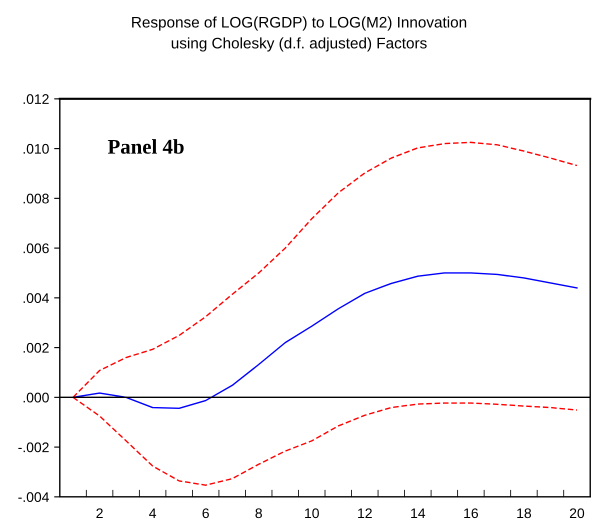 The image size is (598, 523). Describe the element at coordinates (205, 513) in the screenshot. I see `x-tick-label: 6` at that location.